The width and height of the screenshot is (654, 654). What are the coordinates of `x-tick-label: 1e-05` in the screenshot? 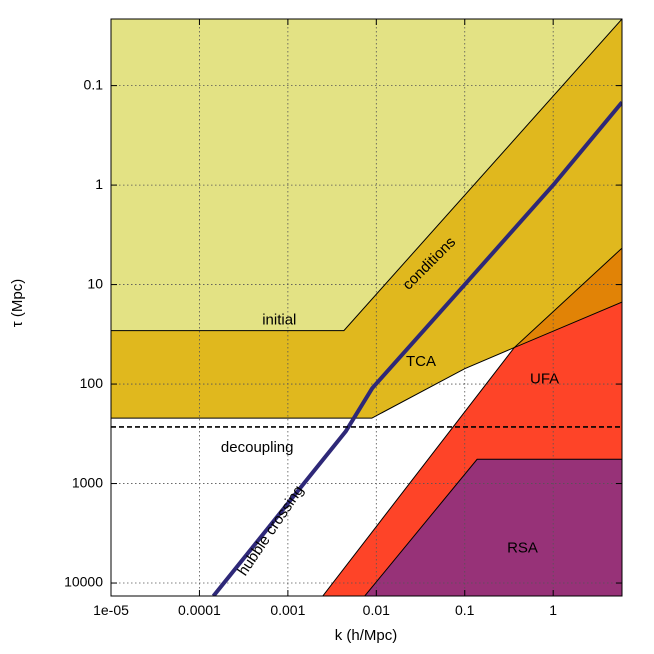 It's located at (111, 610).